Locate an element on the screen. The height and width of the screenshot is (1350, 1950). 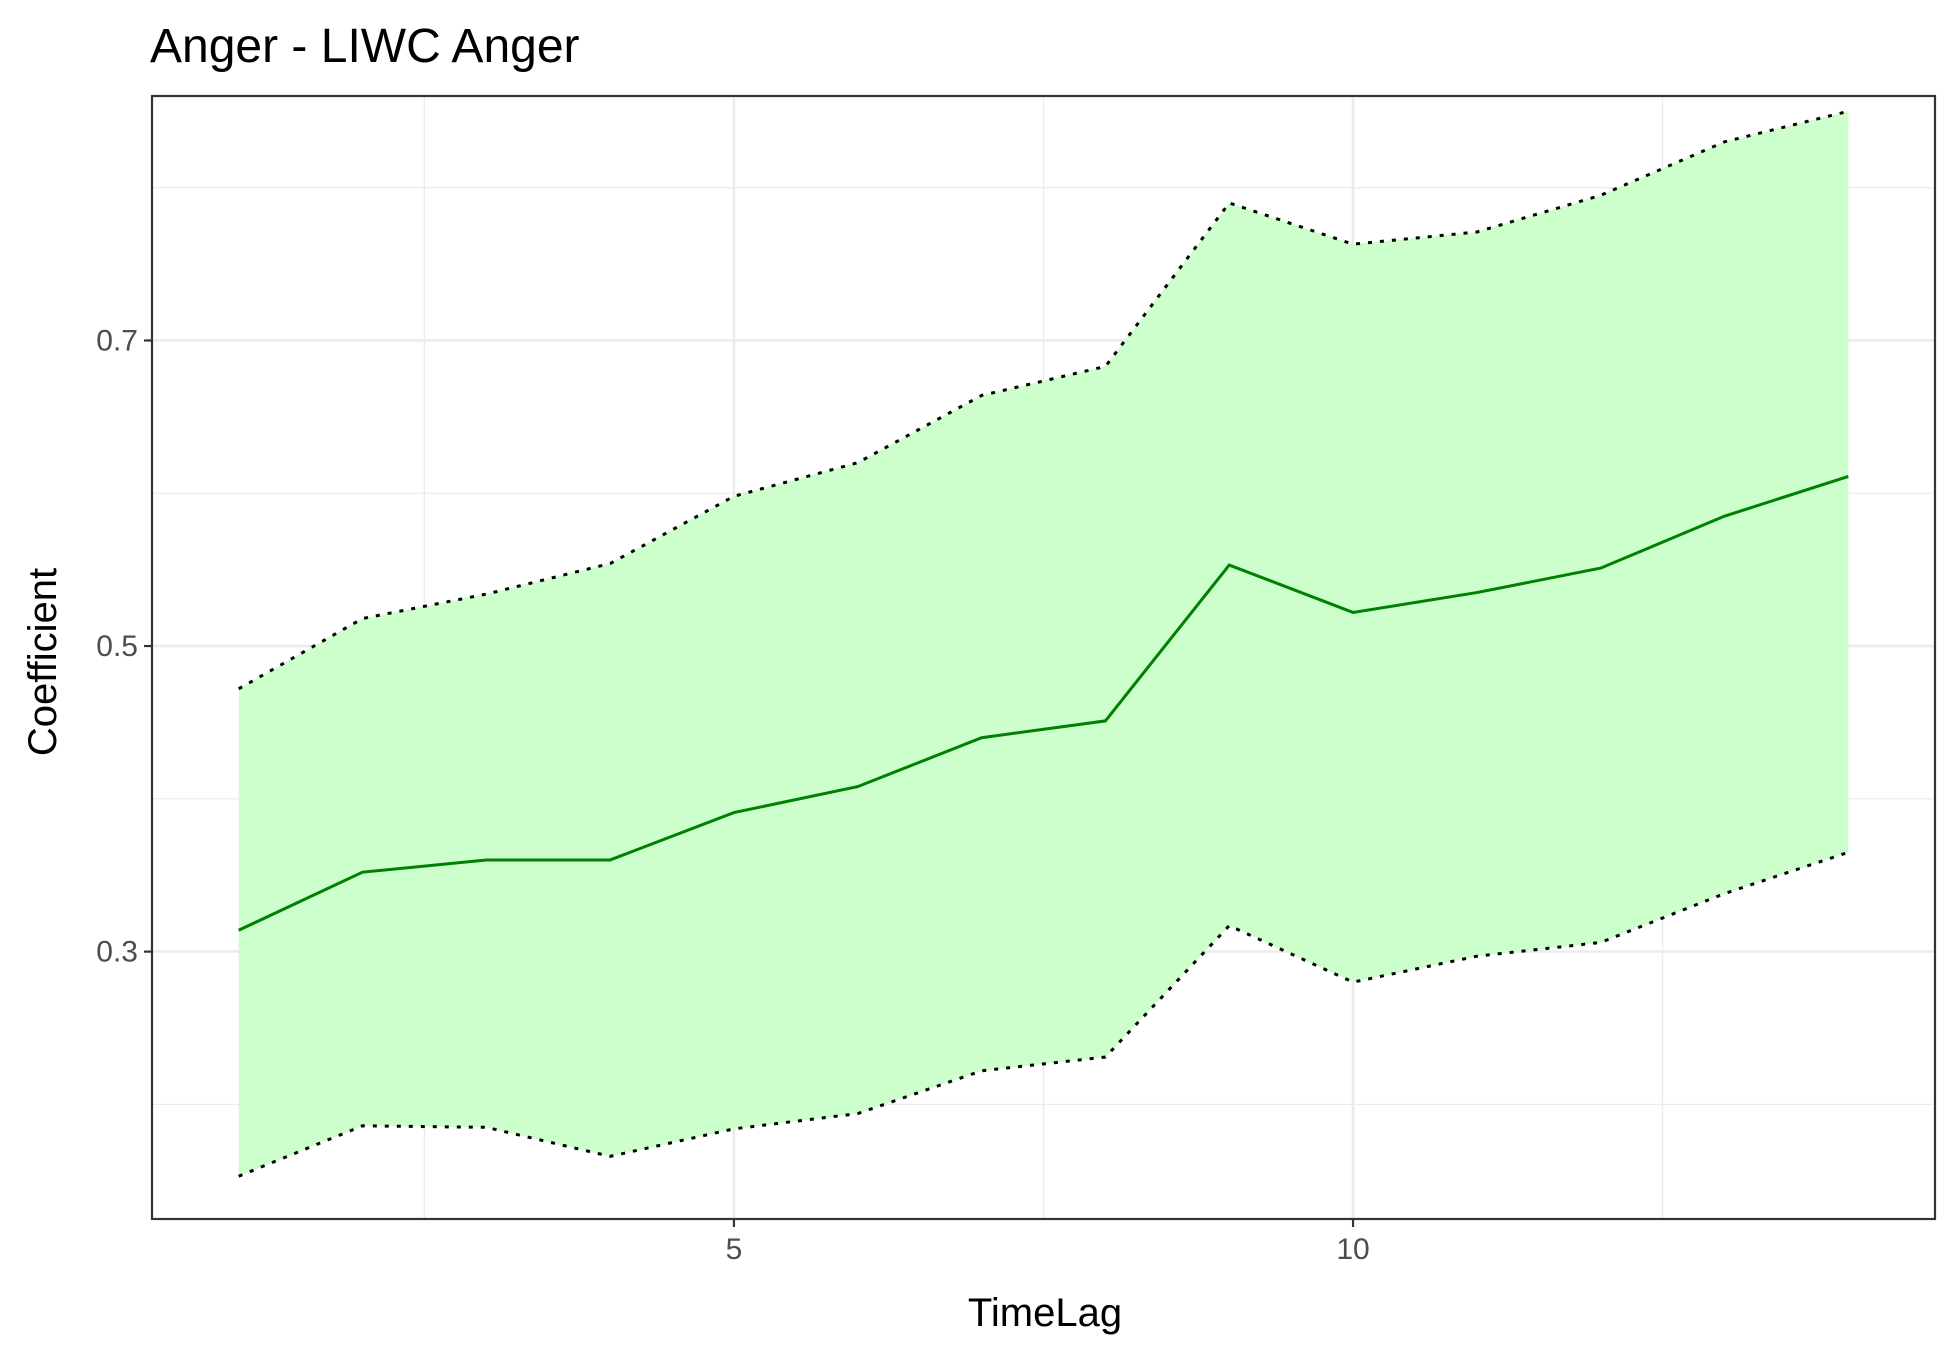
x-tick-label: 5 is located at coordinates (734, 1249).